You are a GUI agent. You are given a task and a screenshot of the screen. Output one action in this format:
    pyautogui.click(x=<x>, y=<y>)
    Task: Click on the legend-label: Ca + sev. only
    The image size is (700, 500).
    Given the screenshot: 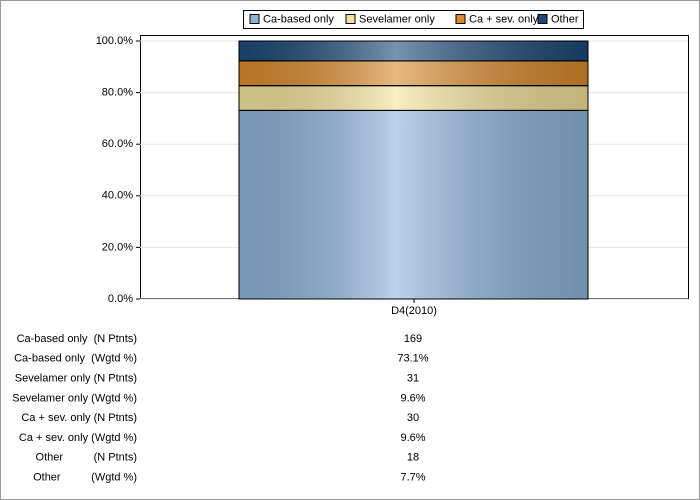 What is the action you would take?
    pyautogui.click(x=504, y=19)
    